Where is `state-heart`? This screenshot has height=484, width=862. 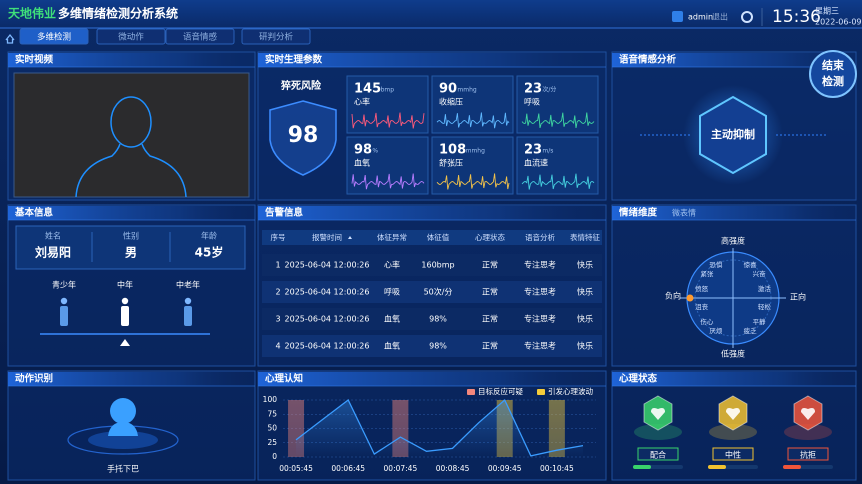
state-heart is located at coordinates (808, 414).